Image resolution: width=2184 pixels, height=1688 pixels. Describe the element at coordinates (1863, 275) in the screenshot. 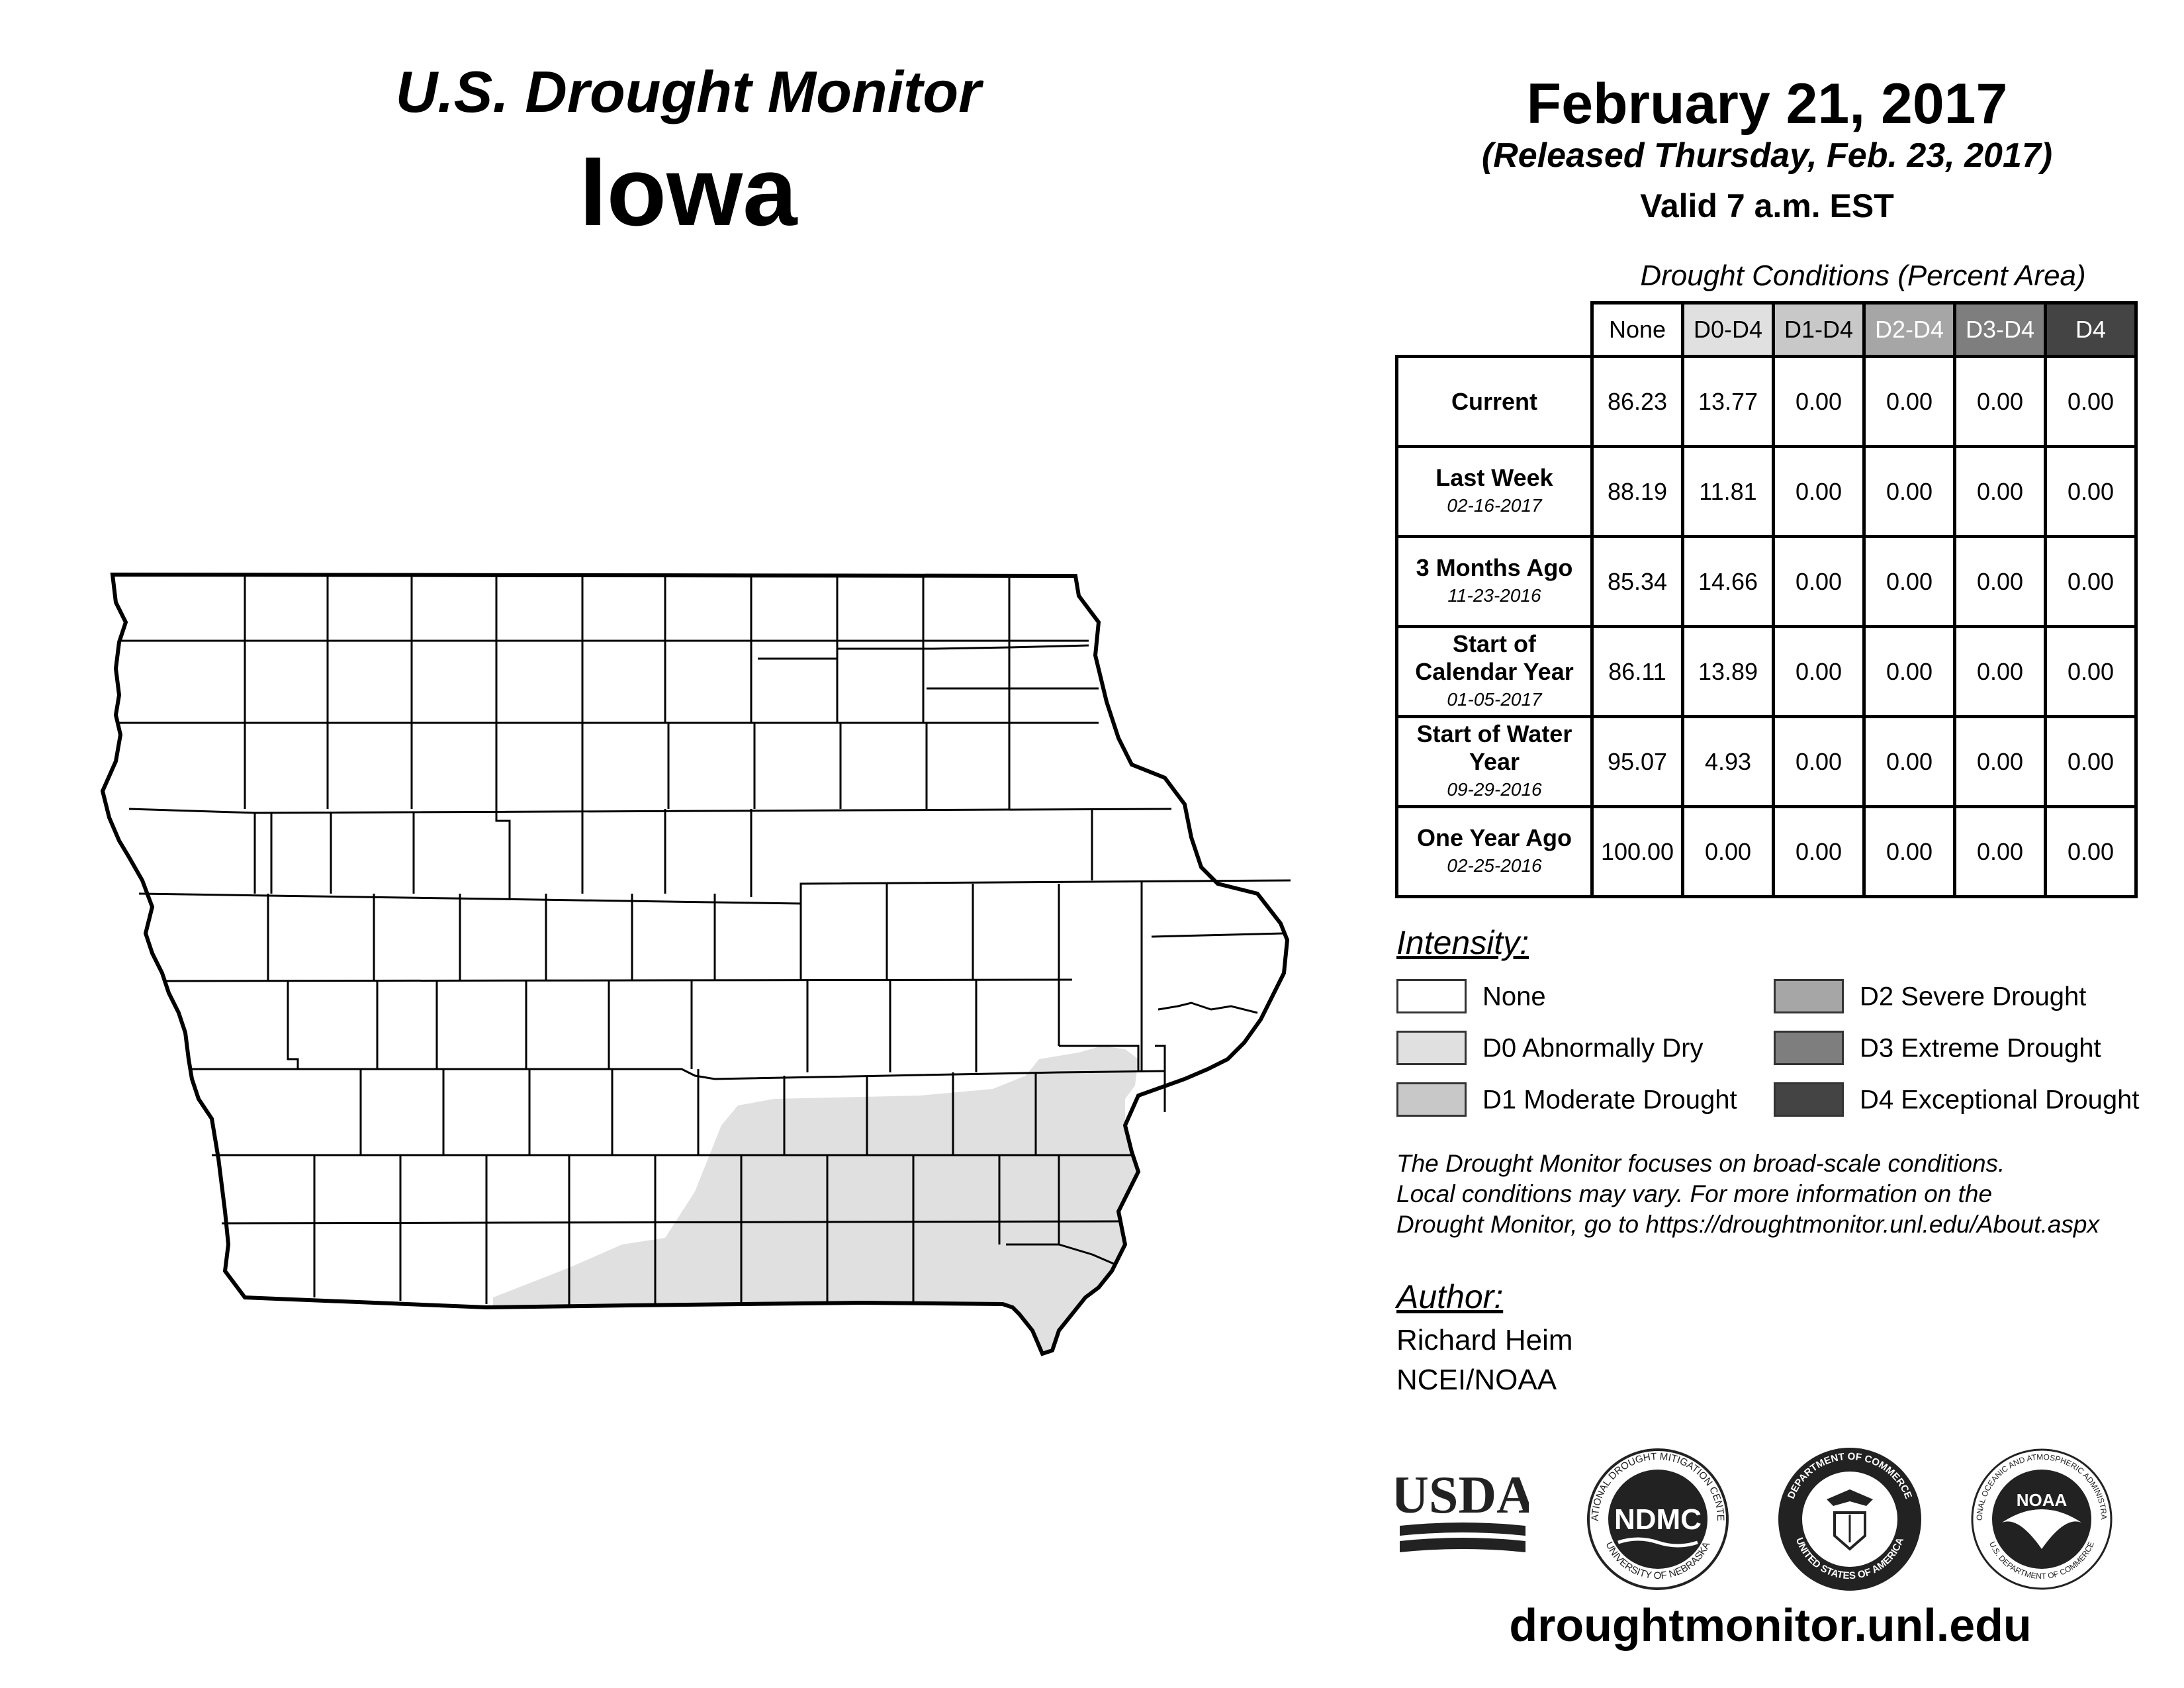

I see `table-caption: Drought Conditions (Percent Area)` at that location.